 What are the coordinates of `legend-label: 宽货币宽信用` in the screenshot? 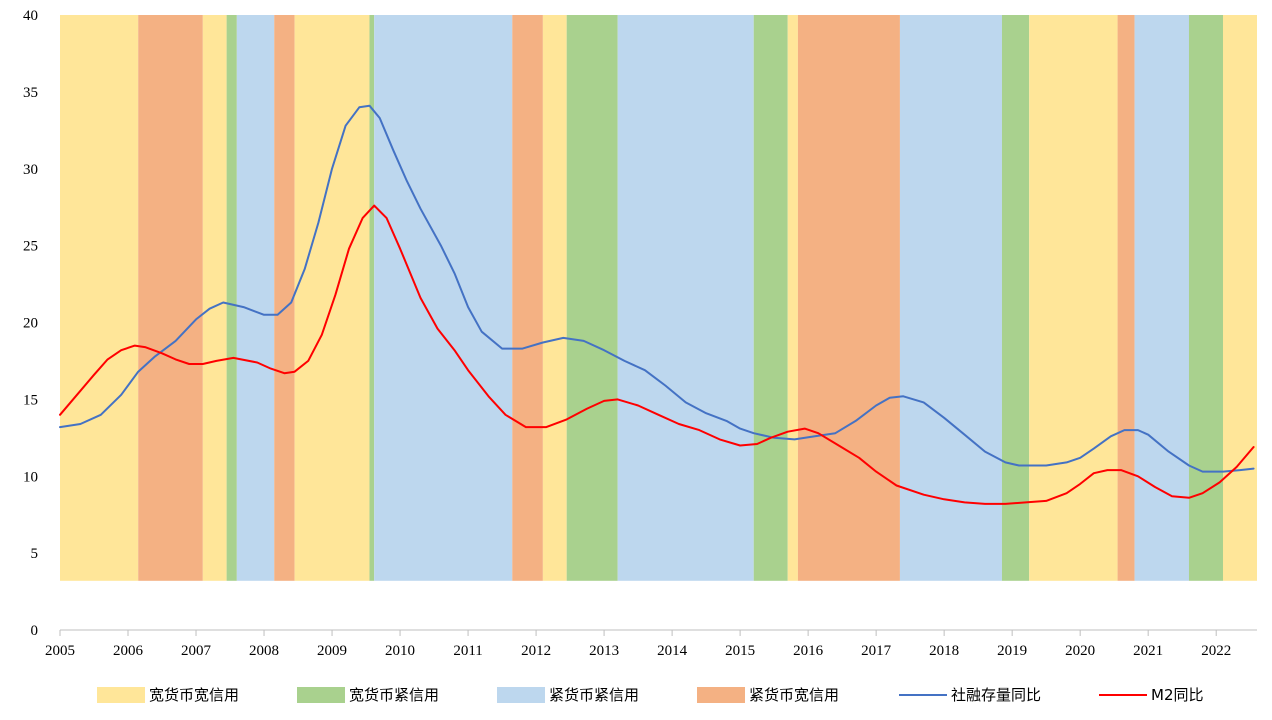 It's located at (194, 695).